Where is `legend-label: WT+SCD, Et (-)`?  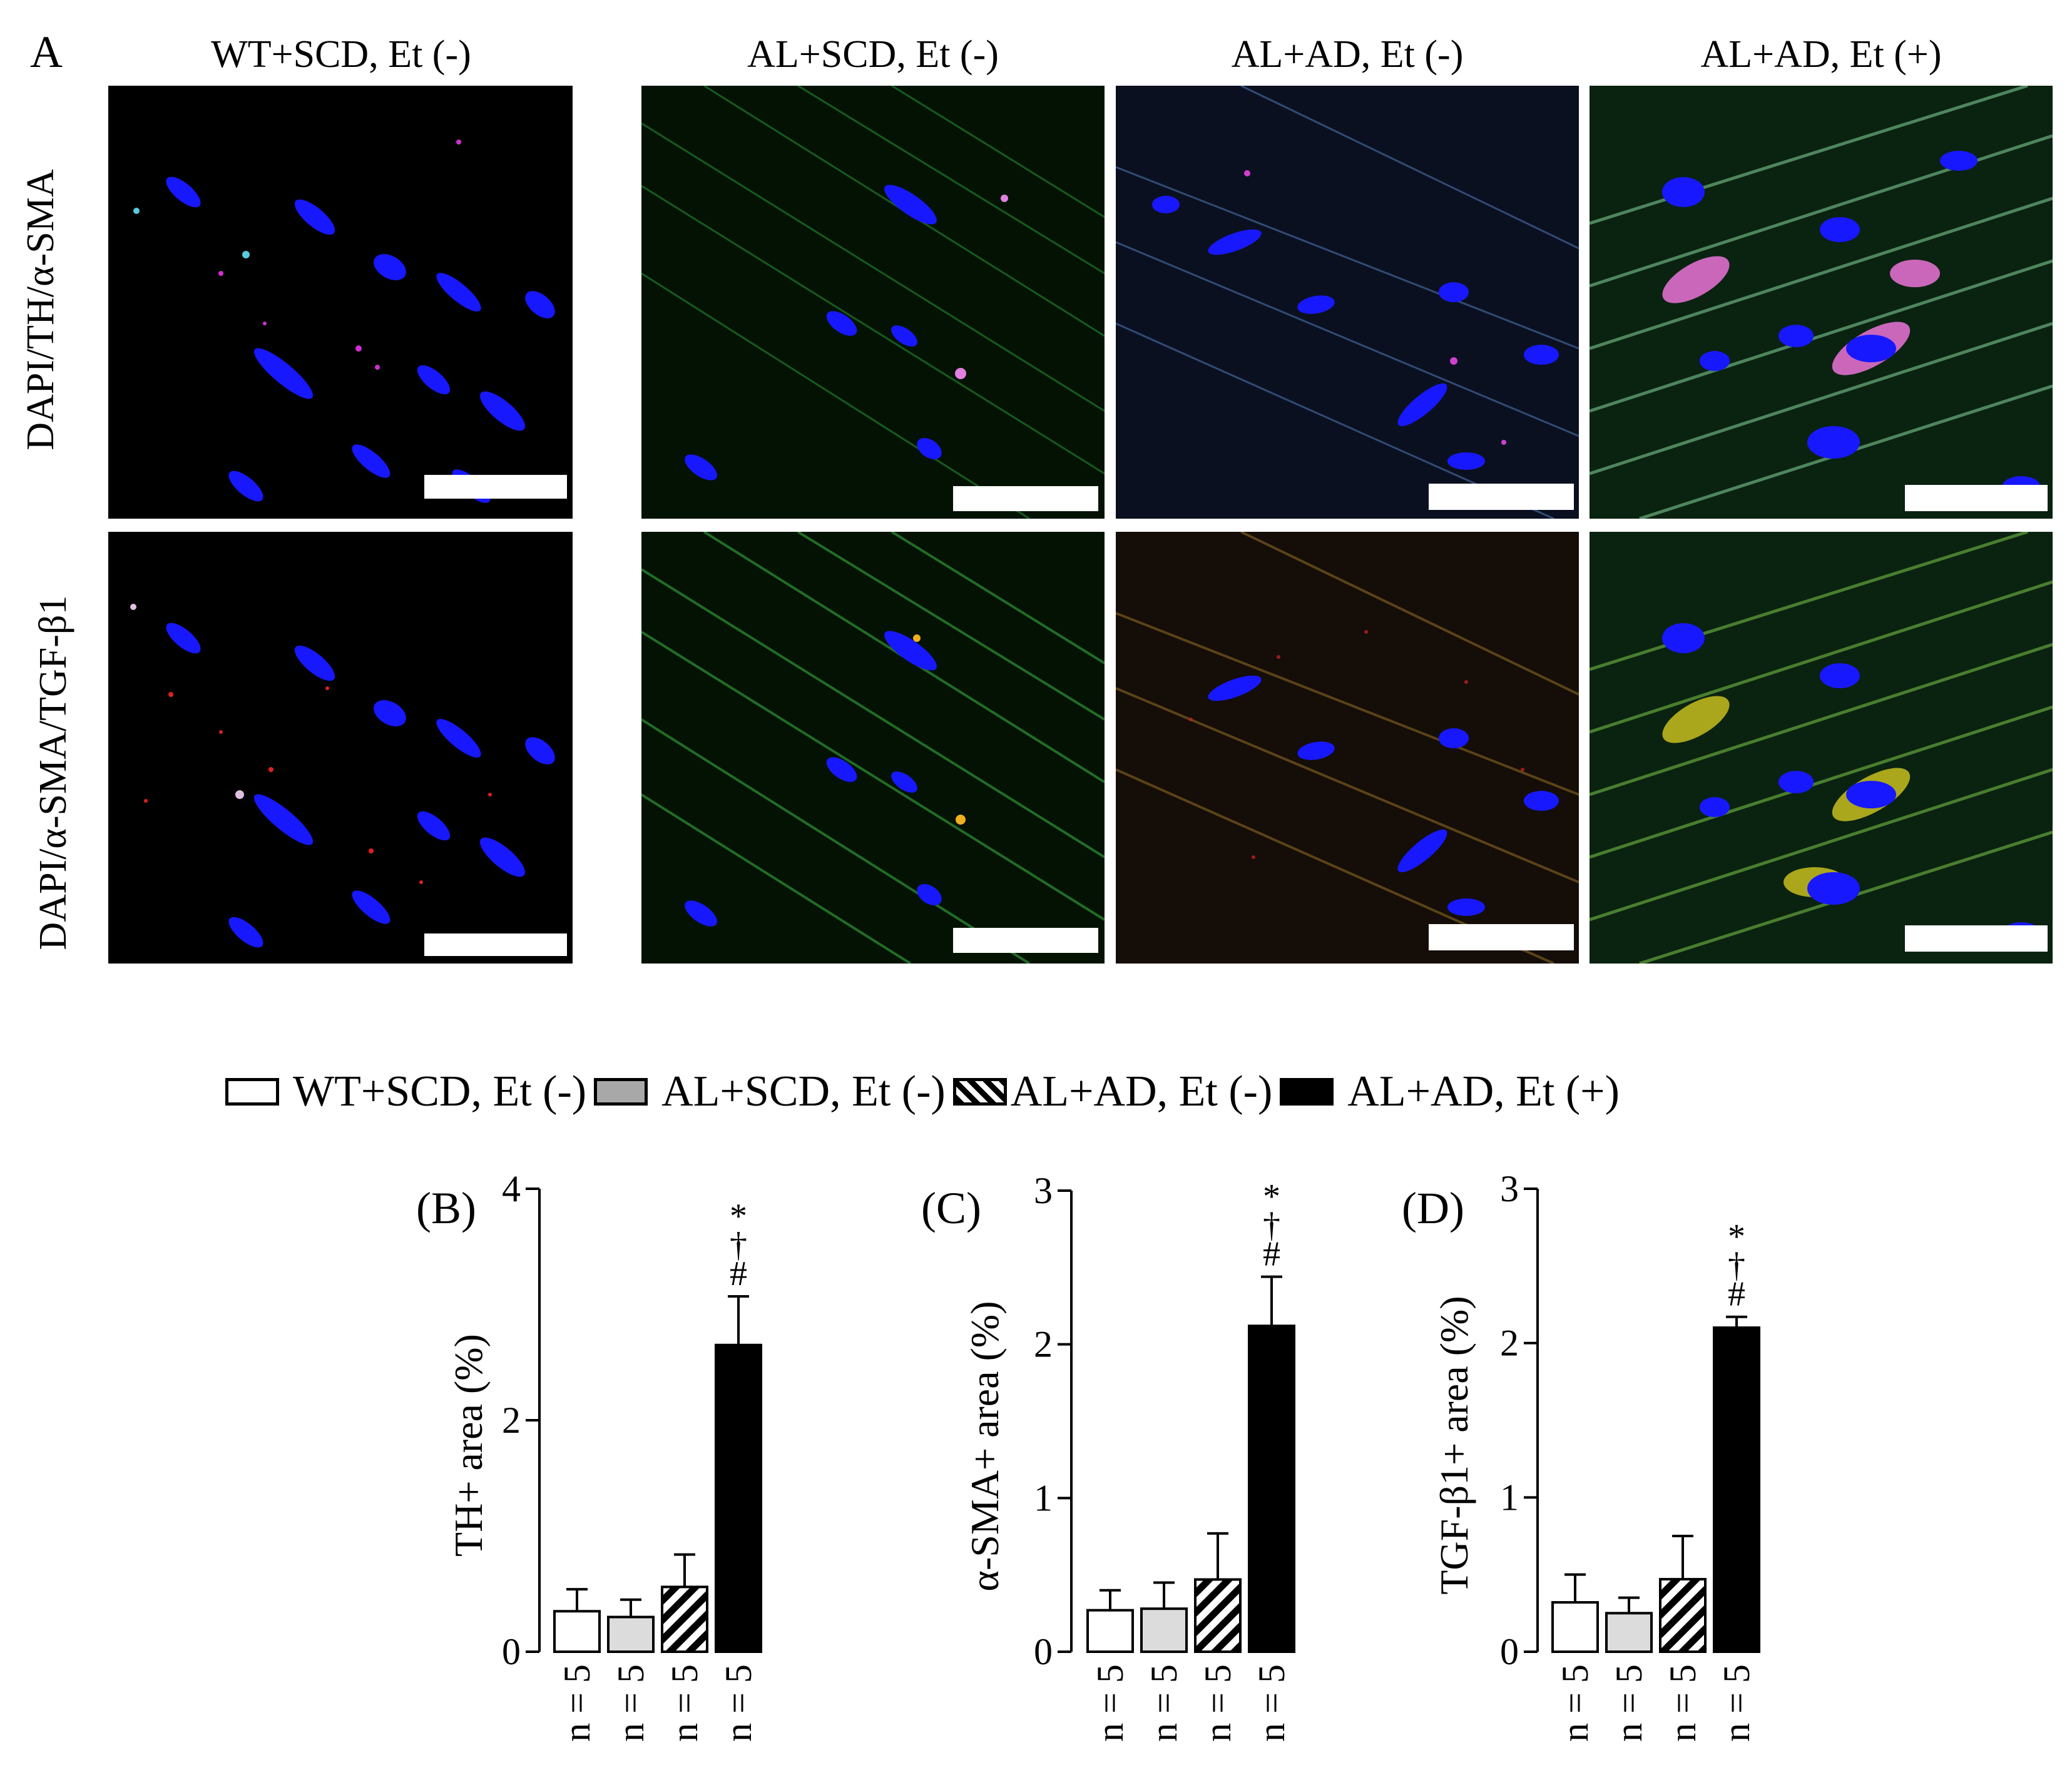 legend-label: WT+SCD, Et (-) is located at coordinates (440, 1091).